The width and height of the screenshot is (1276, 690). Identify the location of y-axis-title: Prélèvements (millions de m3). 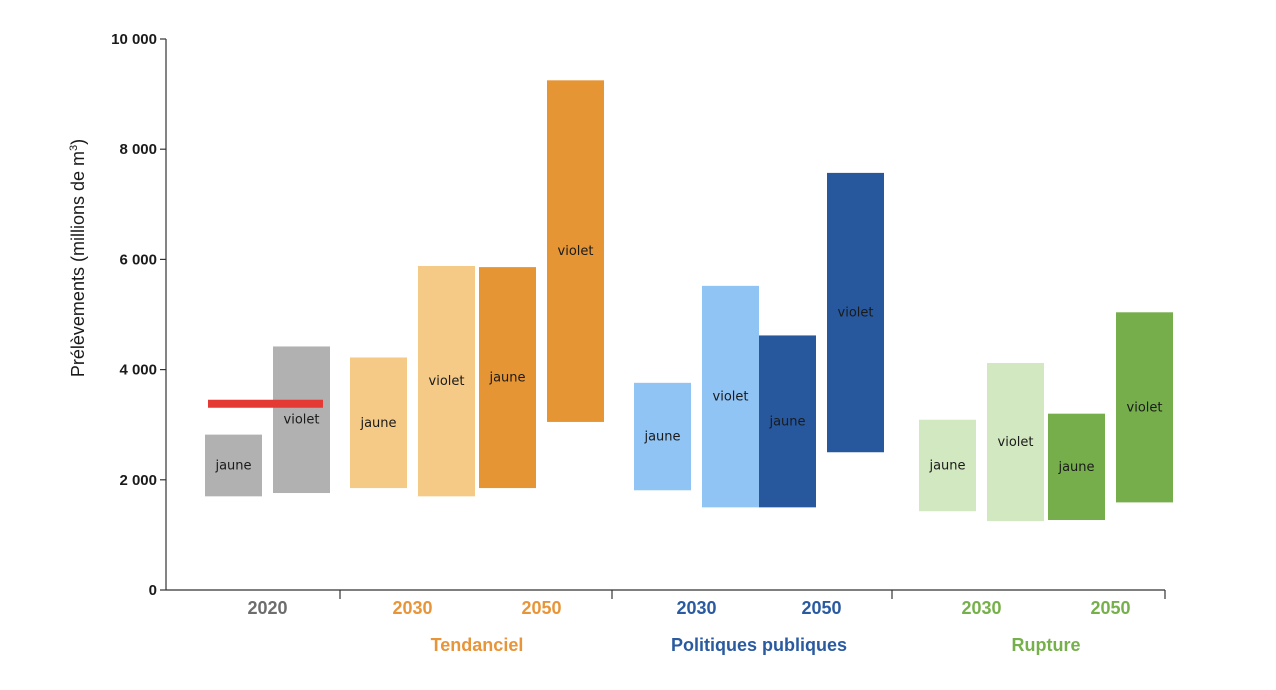
(78, 258).